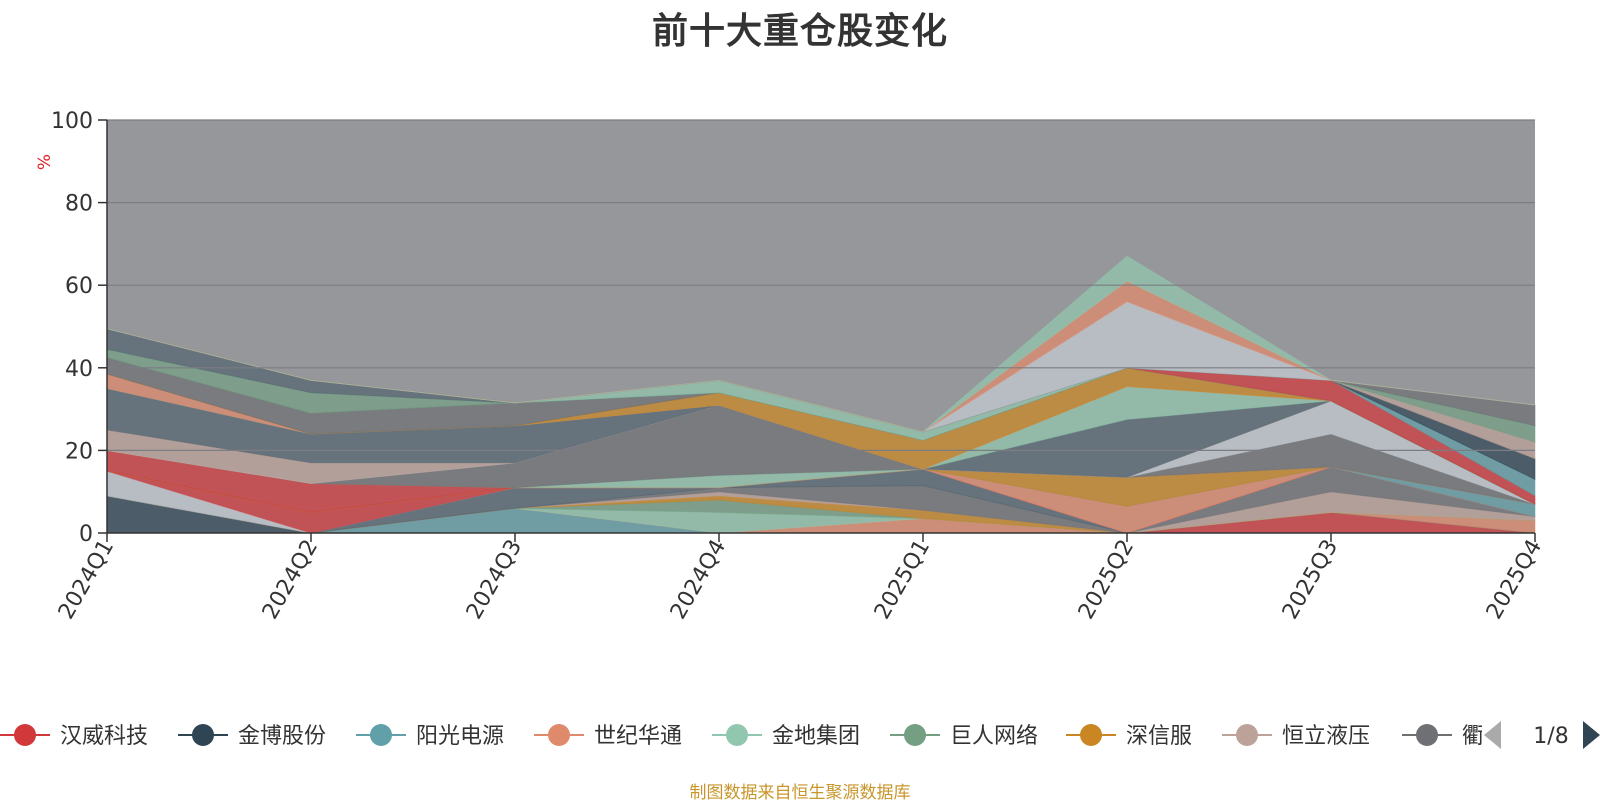 This screenshot has width=1600, height=803. I want to click on y-tick-label: 20, so click(79, 451).